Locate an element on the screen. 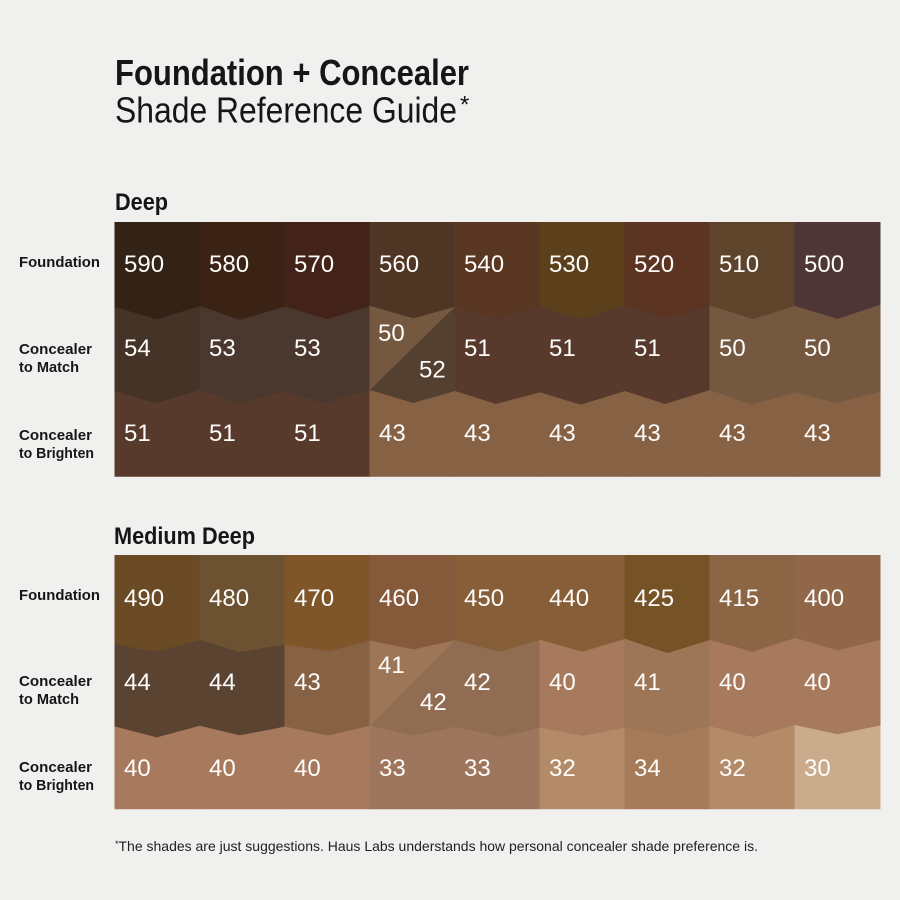 The image size is (900, 900). svg-text: 540 is located at coordinates (484, 264).